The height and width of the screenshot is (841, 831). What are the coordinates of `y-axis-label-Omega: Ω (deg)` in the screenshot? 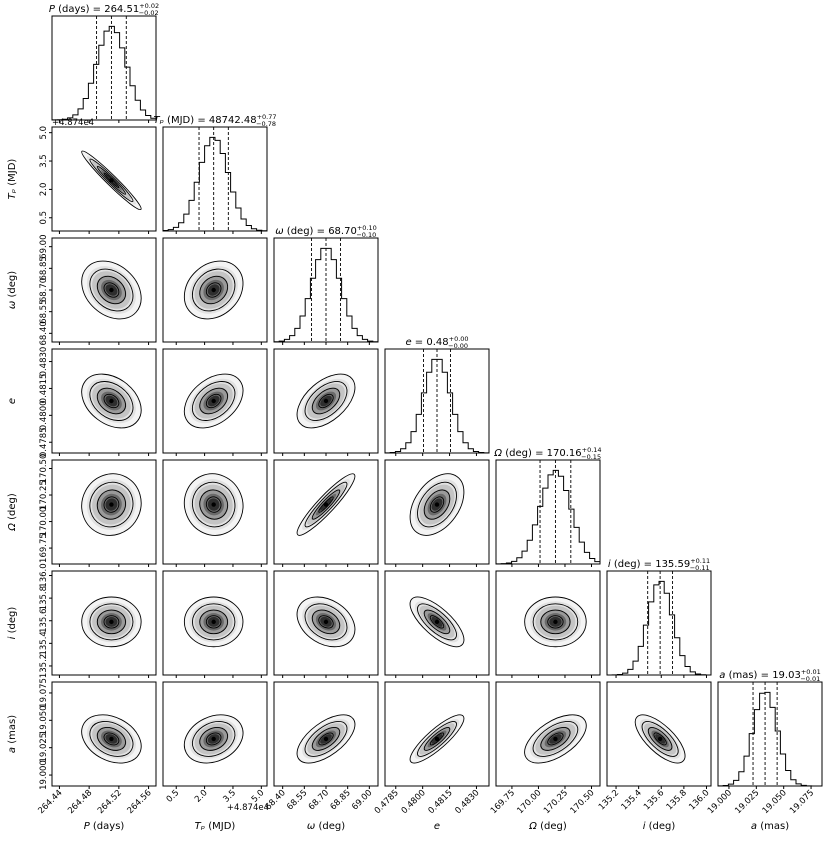 It's located at (12, 512).